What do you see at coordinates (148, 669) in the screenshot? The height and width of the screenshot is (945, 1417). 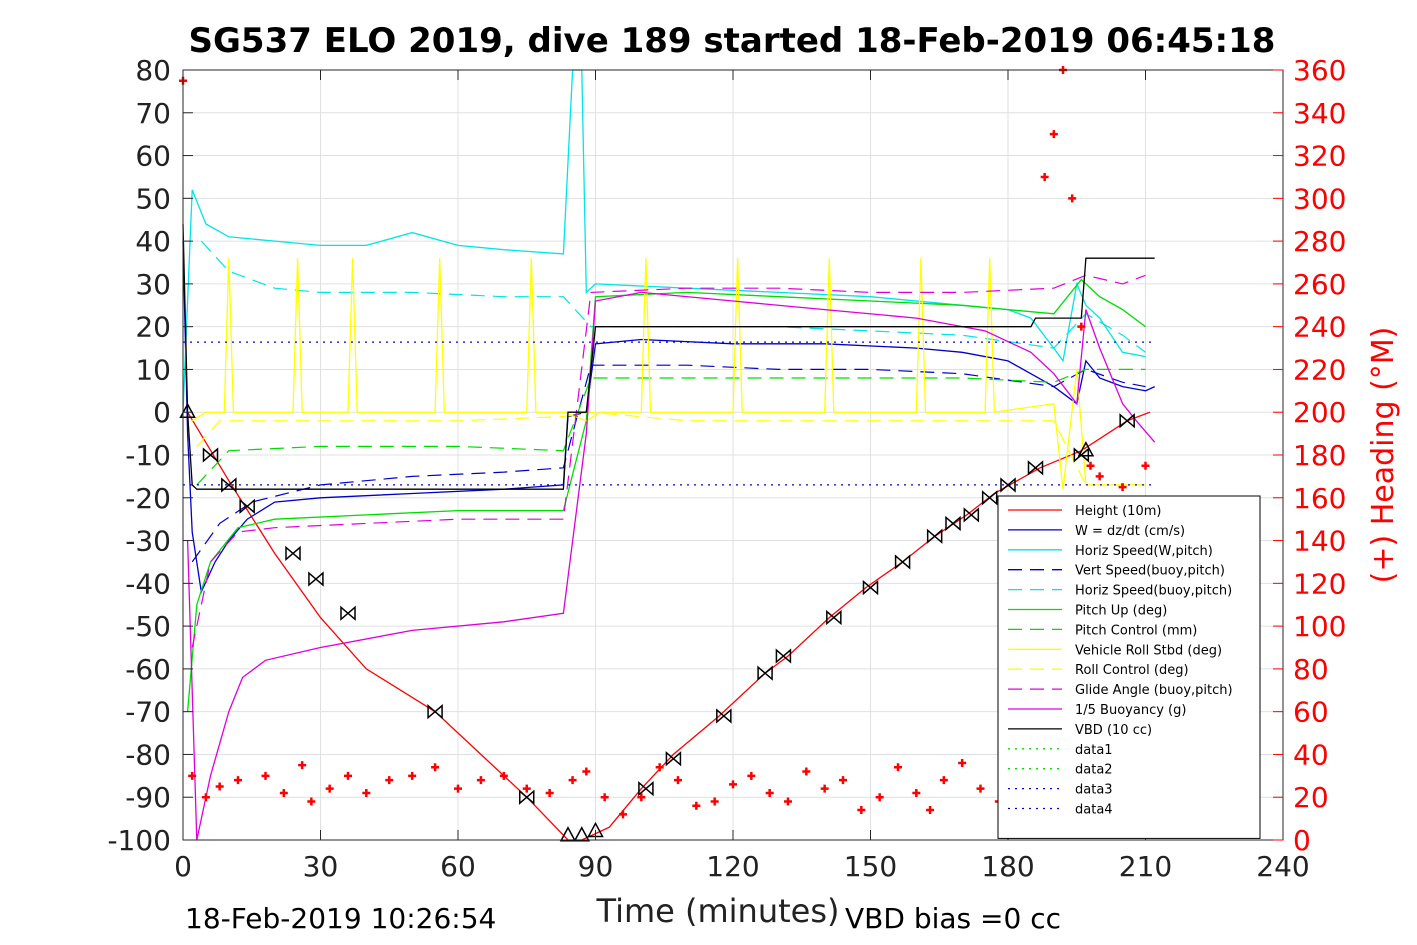 I see `y-tick-label: -60` at bounding box center [148, 669].